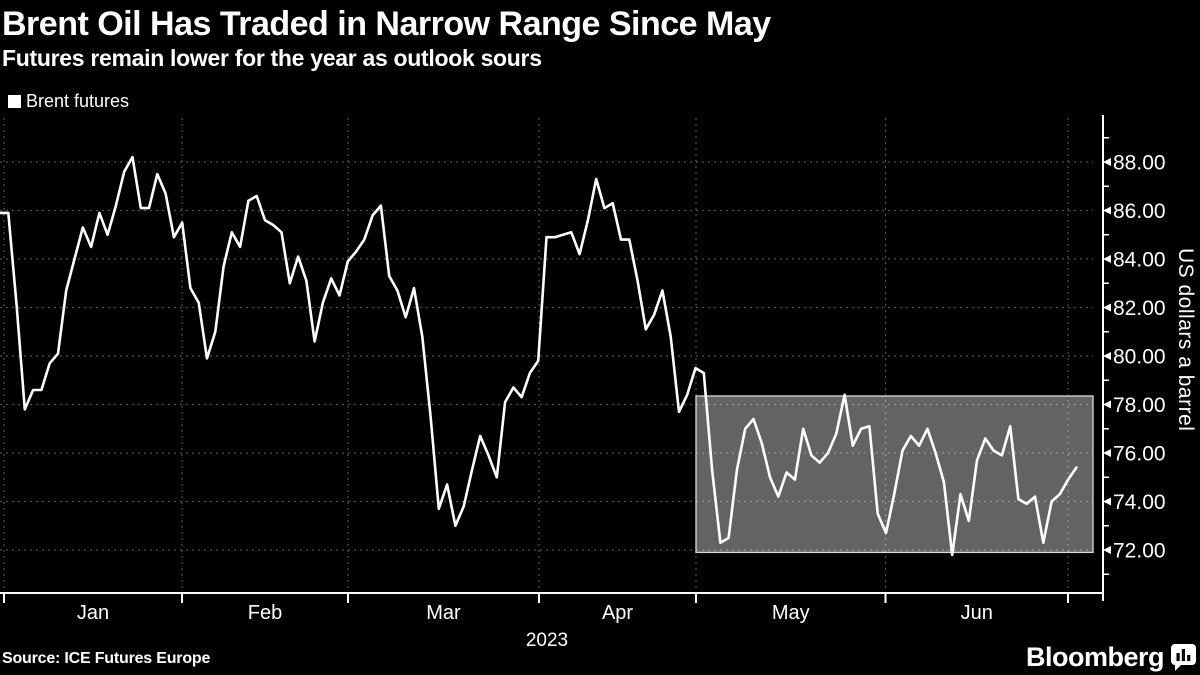 The image size is (1200, 675). I want to click on x-tick-label-month: Feb, so click(265, 613).